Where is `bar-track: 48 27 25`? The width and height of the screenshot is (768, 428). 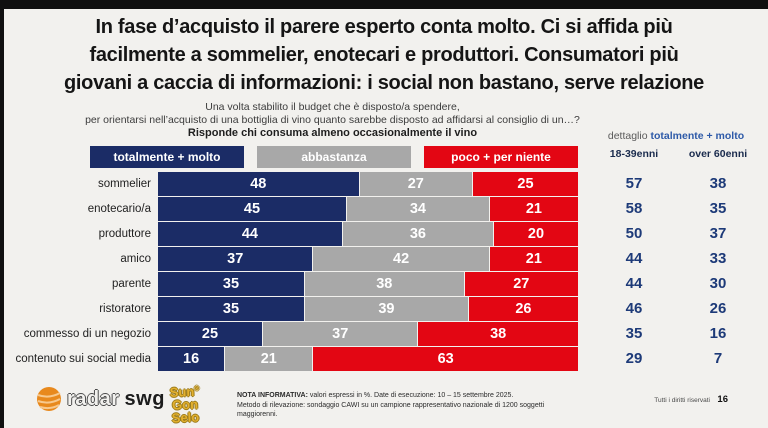
bar-track: 48 27 25 is located at coordinates (368, 184).